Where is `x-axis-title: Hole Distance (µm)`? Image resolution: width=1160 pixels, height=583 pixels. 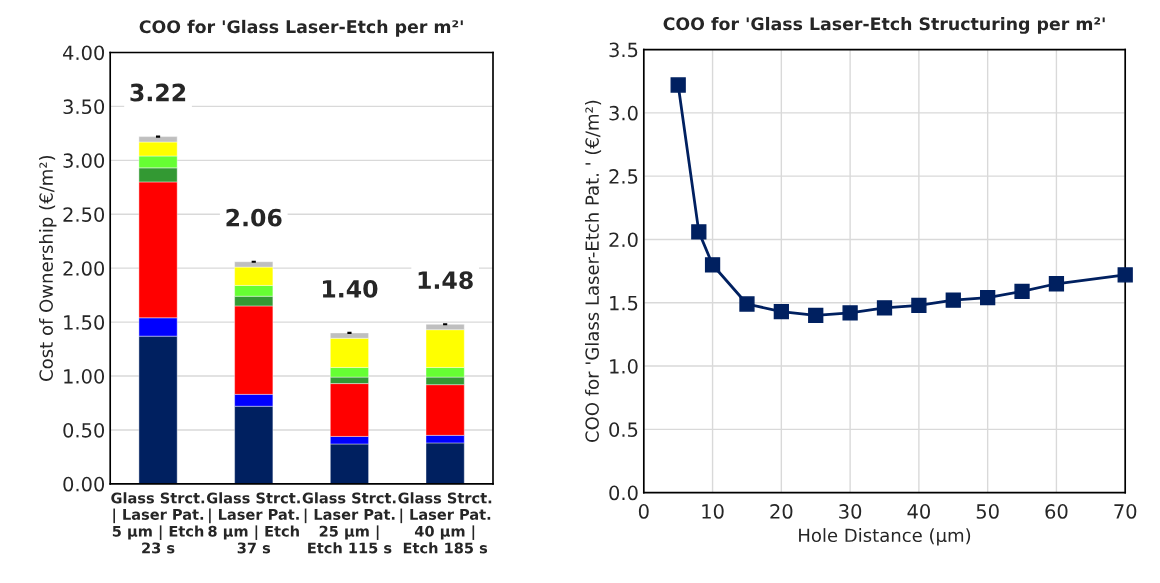 x-axis-title: Hole Distance (µm) is located at coordinates (885, 537).